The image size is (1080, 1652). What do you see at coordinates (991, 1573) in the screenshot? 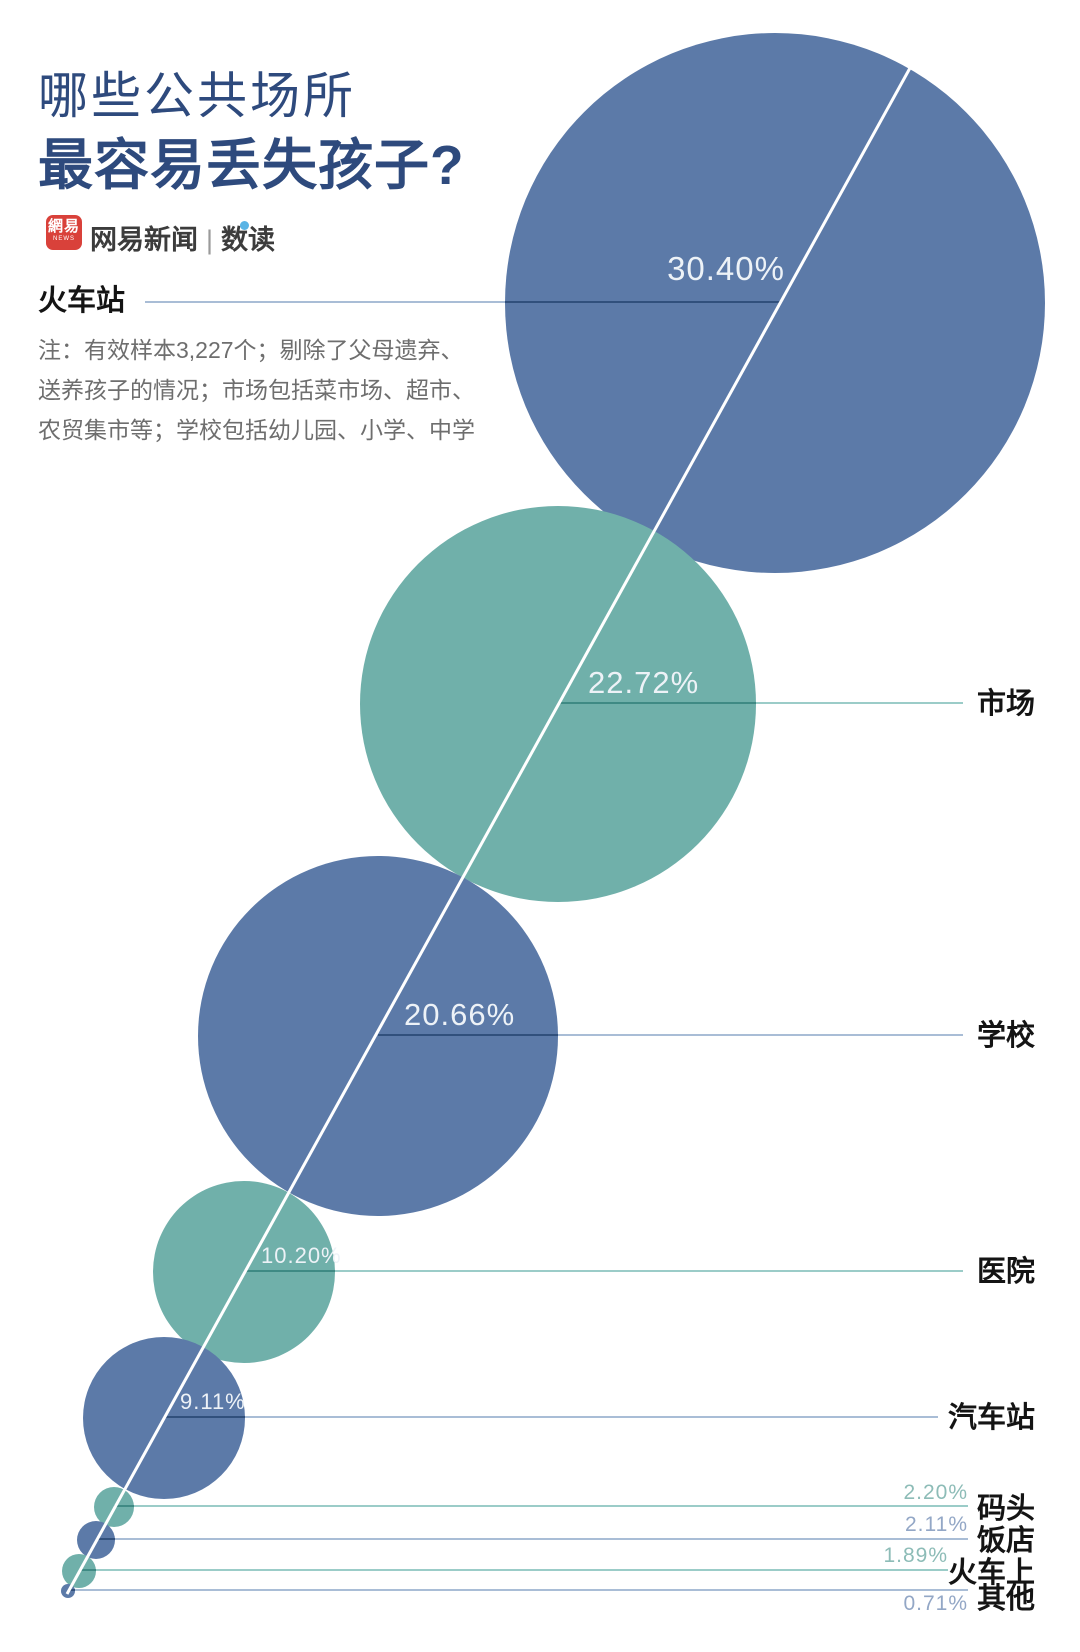
I see `label-on-train: 火车上` at bounding box center [991, 1573].